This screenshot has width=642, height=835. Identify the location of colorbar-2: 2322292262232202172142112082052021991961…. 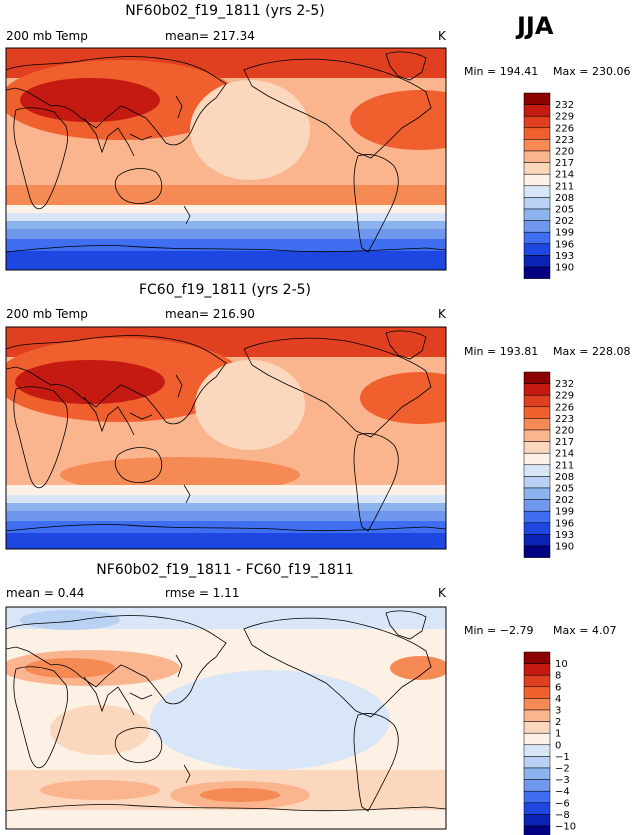
(548, 464).